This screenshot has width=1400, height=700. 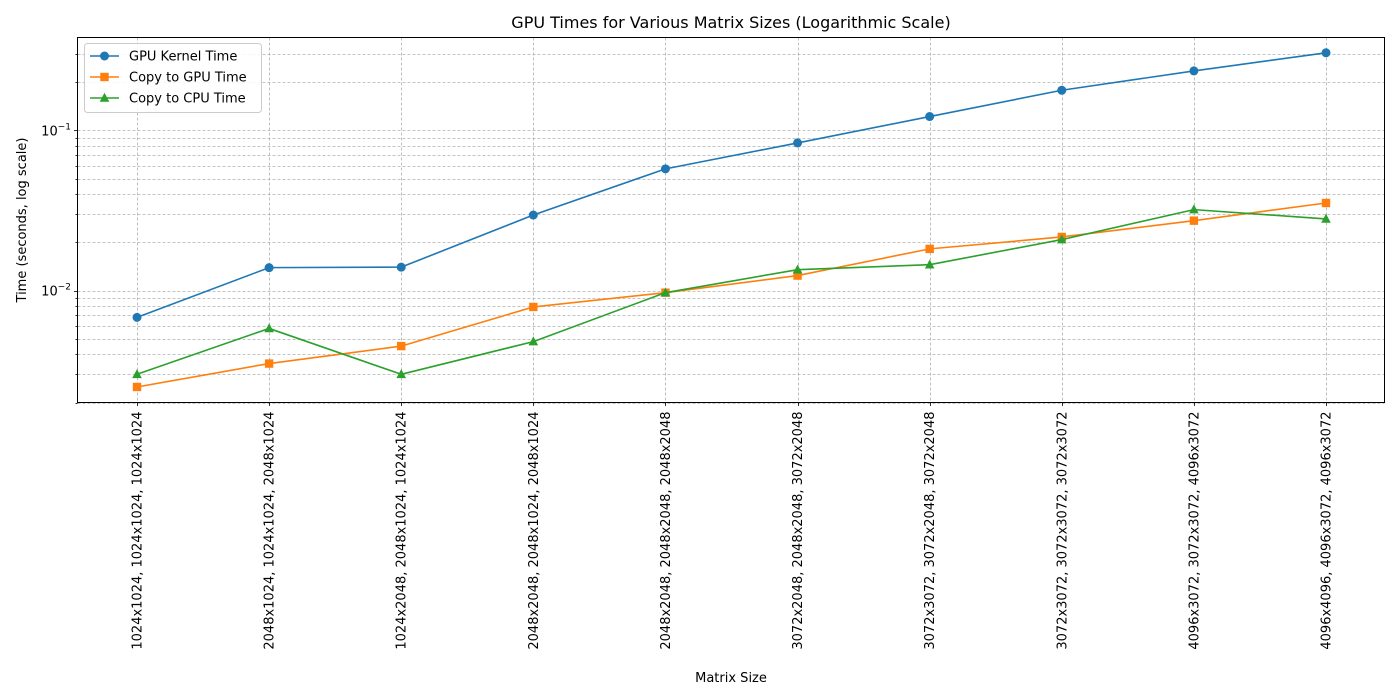 What do you see at coordinates (1327, 531) in the screenshot?
I see `x-tick-label: 4096x4096, 4096x3072, 4096x3072` at bounding box center [1327, 531].